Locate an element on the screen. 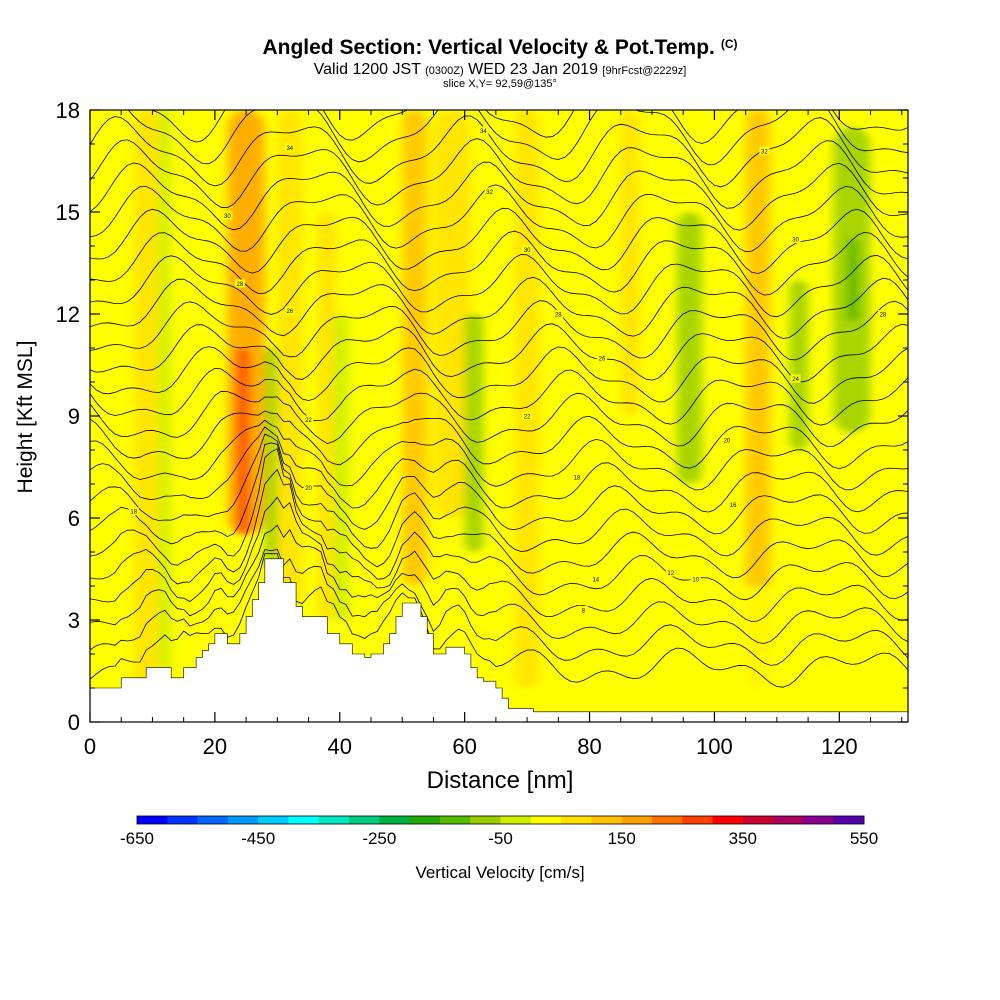 The width and height of the screenshot is (1000, 1000). isentrope-label-4: 30 is located at coordinates (227, 215).